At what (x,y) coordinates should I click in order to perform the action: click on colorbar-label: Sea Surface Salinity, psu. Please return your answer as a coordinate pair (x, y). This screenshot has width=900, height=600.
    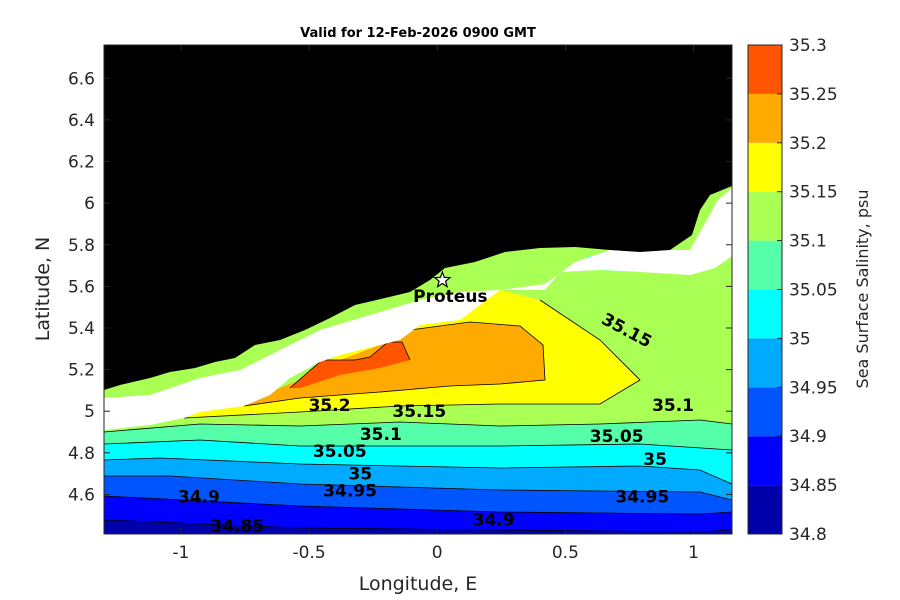
    Looking at the image, I should click on (862, 289).